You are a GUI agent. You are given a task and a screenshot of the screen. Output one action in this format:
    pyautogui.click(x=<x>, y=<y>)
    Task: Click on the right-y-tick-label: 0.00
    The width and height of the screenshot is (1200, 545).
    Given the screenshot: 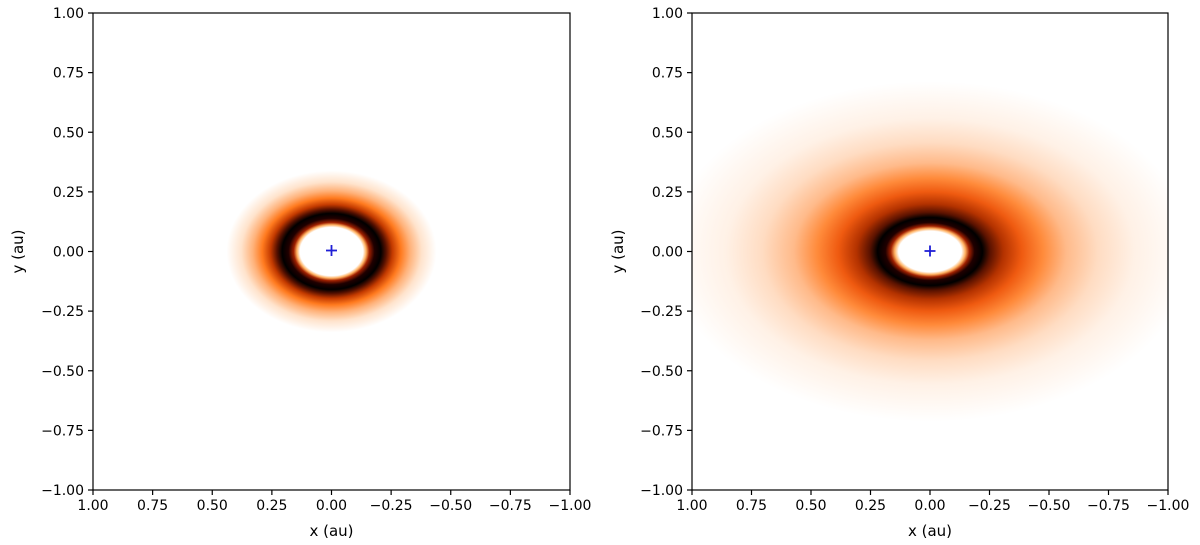 What is the action you would take?
    pyautogui.click(x=667, y=253)
    